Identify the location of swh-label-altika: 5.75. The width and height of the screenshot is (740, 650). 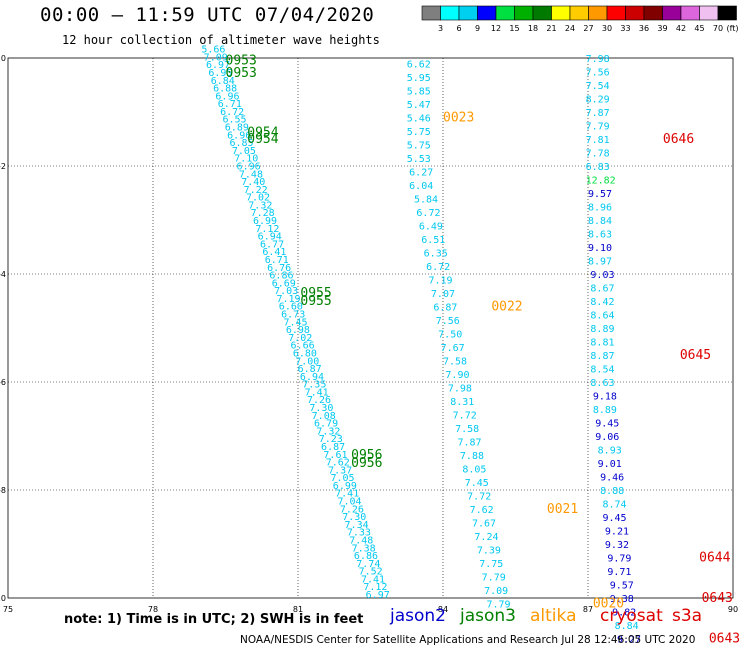
(419, 132).